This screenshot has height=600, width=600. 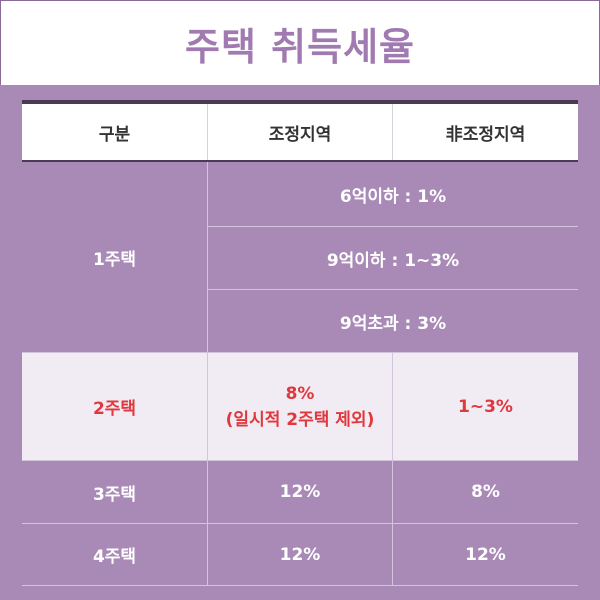 I want to click on row-1house-tier2: 9억이하 : 1~3%, so click(x=393, y=260).